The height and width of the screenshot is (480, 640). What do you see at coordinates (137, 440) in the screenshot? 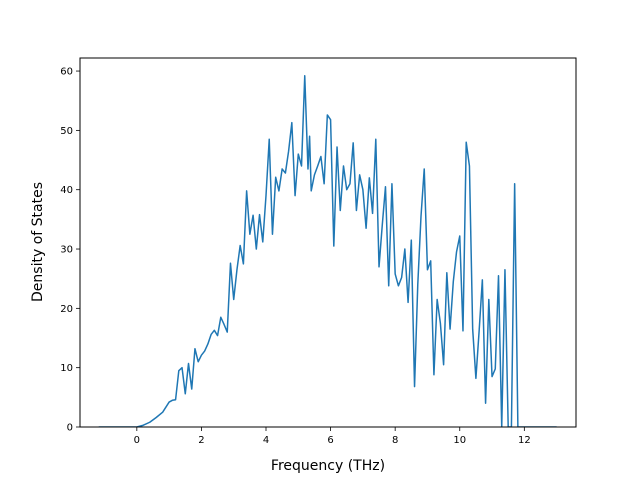
I see `x-tick-label: 0` at bounding box center [137, 440].